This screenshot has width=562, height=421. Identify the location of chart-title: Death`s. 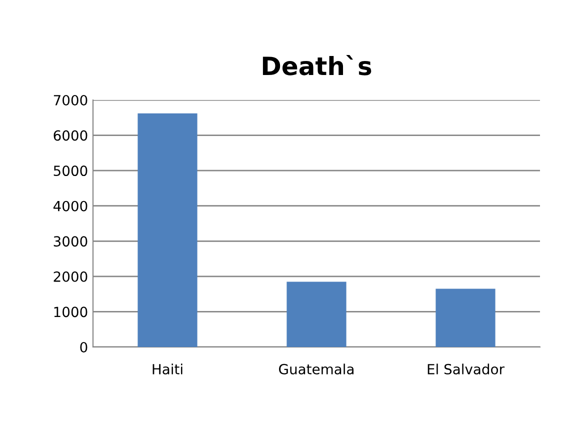
(317, 65).